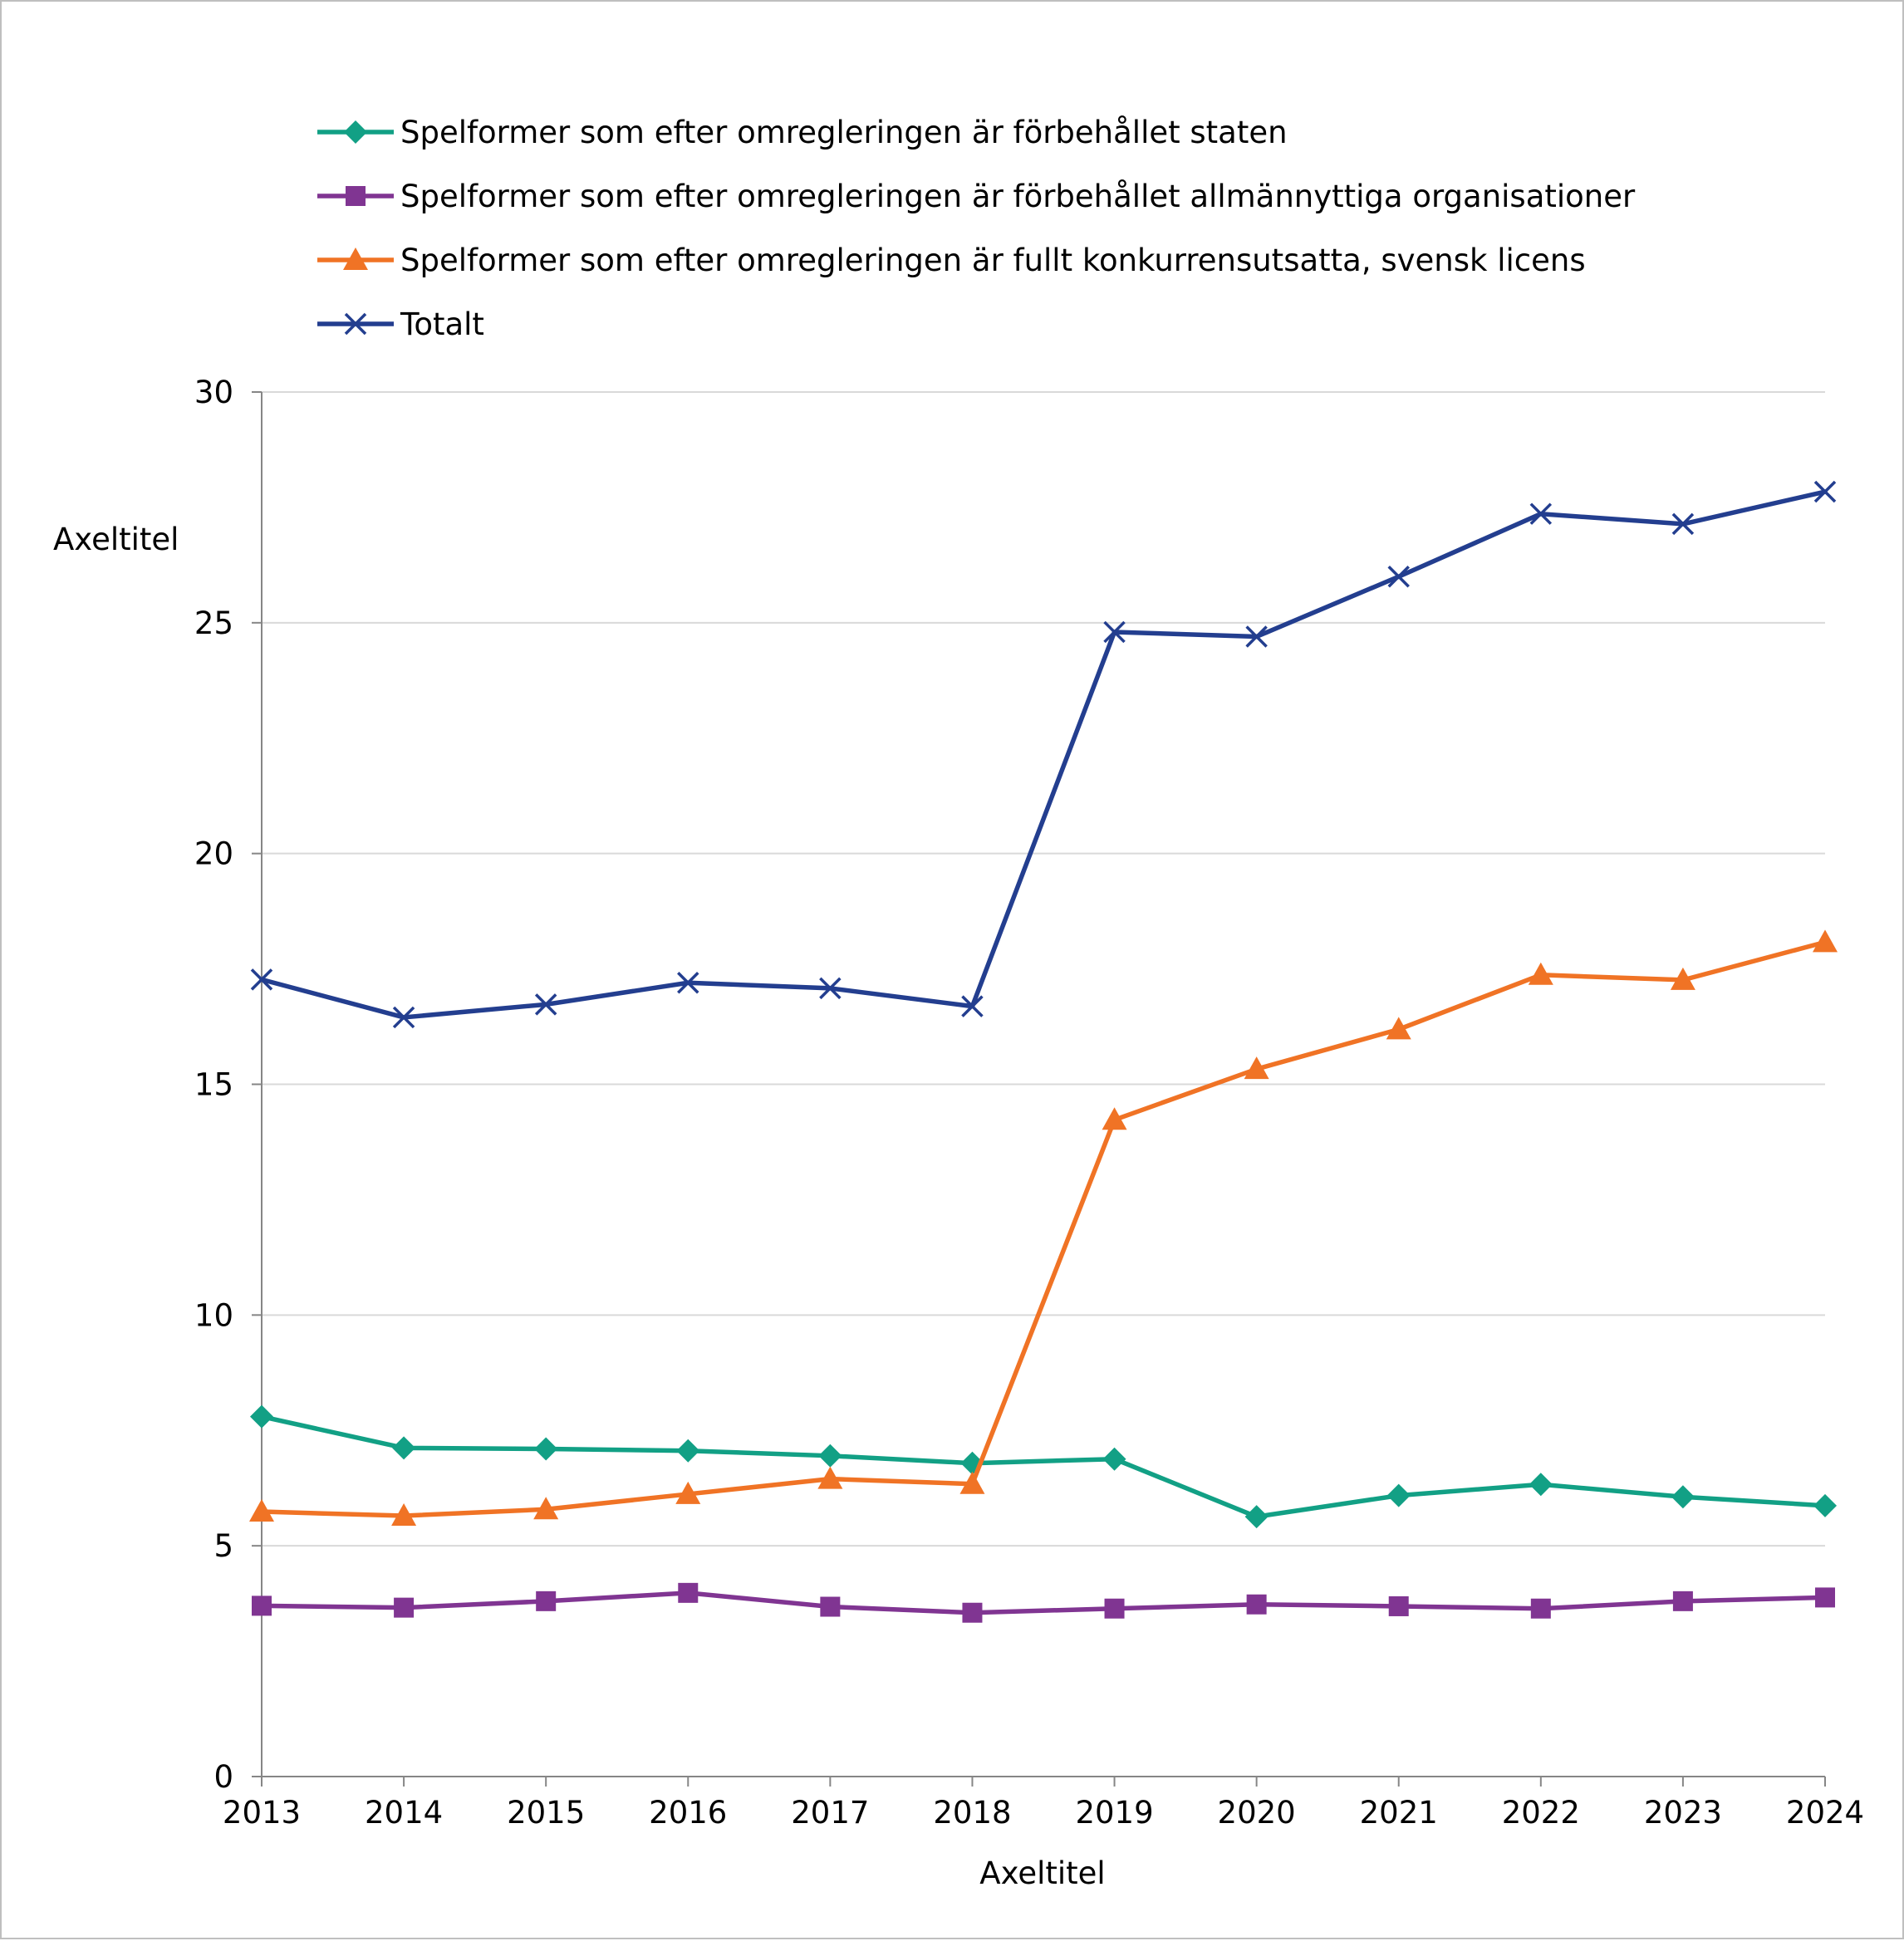  I want to click on x-tick-label-2020: 2020, so click(1257, 1813).